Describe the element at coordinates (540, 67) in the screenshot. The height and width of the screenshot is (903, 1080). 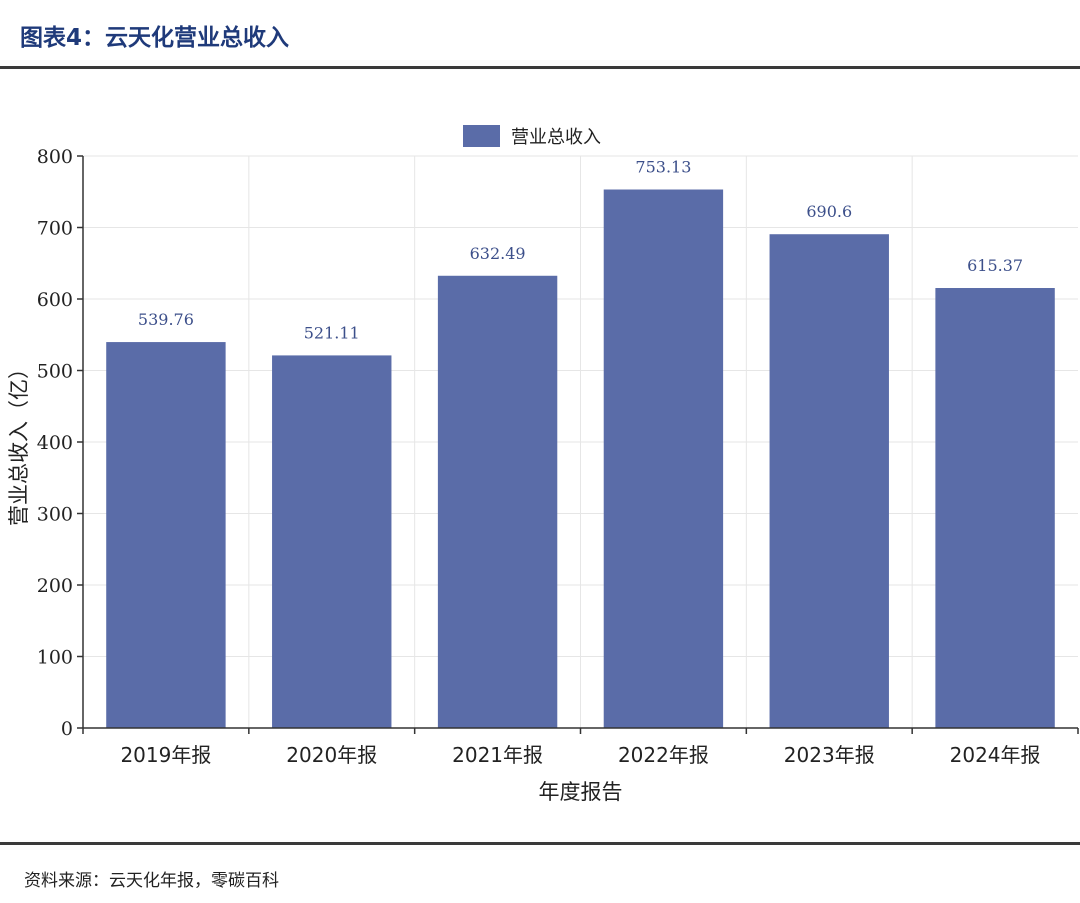
I see `top-rule` at that location.